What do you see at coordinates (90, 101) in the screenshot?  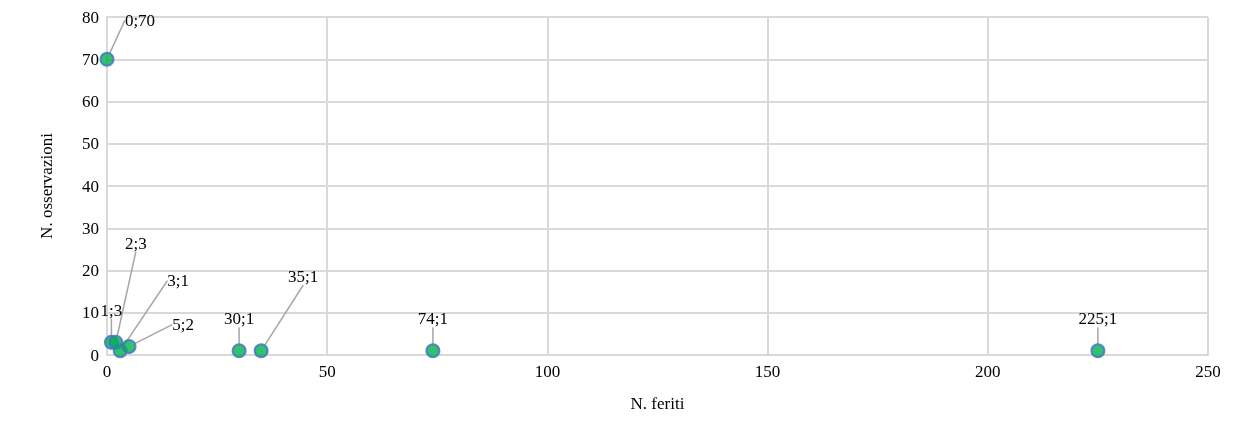 I see `y-tick-label: 60` at bounding box center [90, 101].